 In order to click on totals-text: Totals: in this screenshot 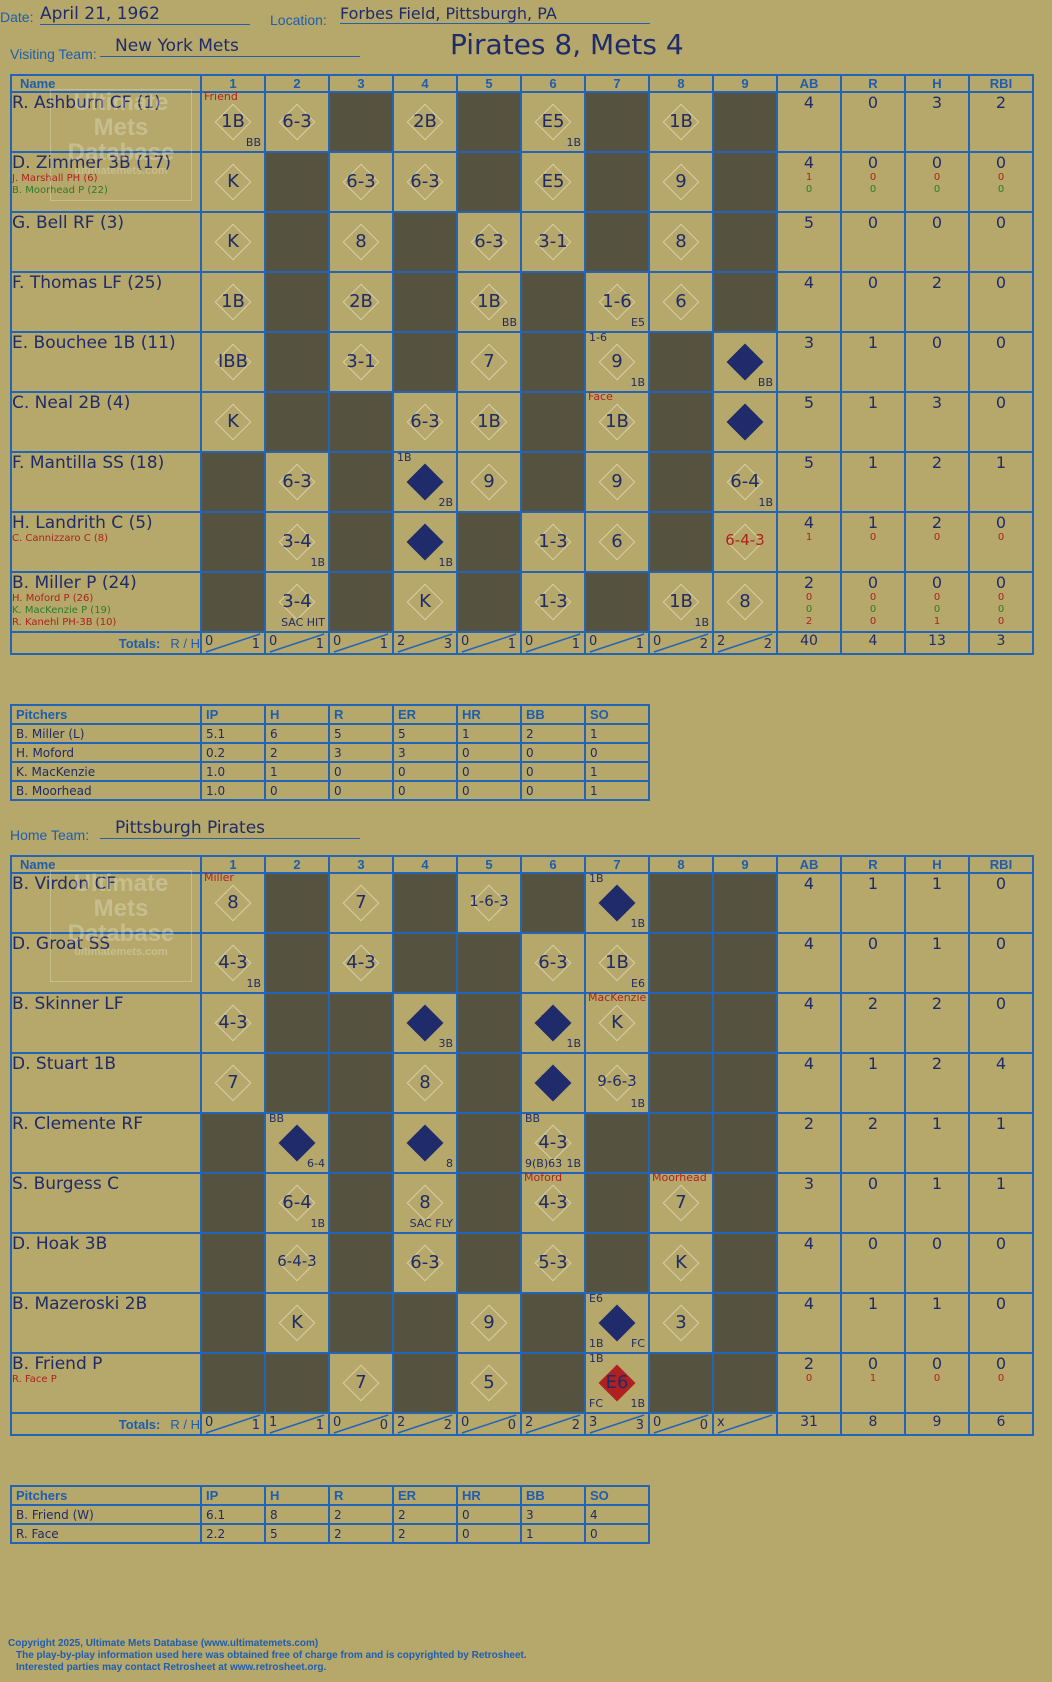, I will do `click(139, 643)`.